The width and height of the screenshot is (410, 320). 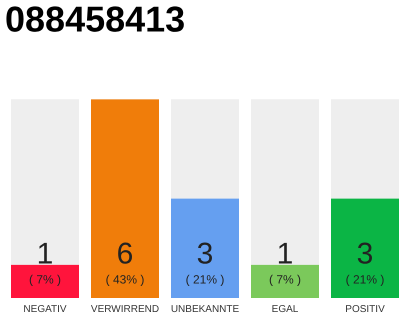 What do you see at coordinates (95, 20) in the screenshot?
I see `chart-title: 088458413` at bounding box center [95, 20].